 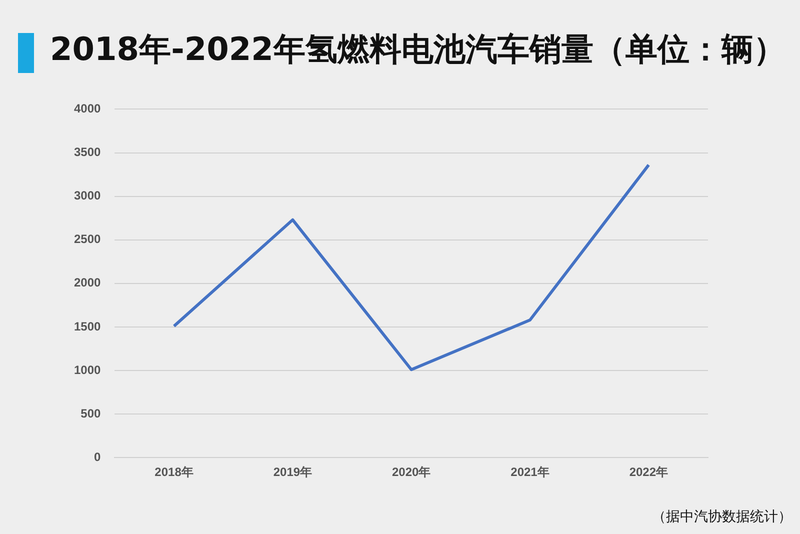 What do you see at coordinates (418, 49) in the screenshot?
I see `chart-title: 2018年-2022年氢燃料电池汽车销量（单位：辆）` at bounding box center [418, 49].